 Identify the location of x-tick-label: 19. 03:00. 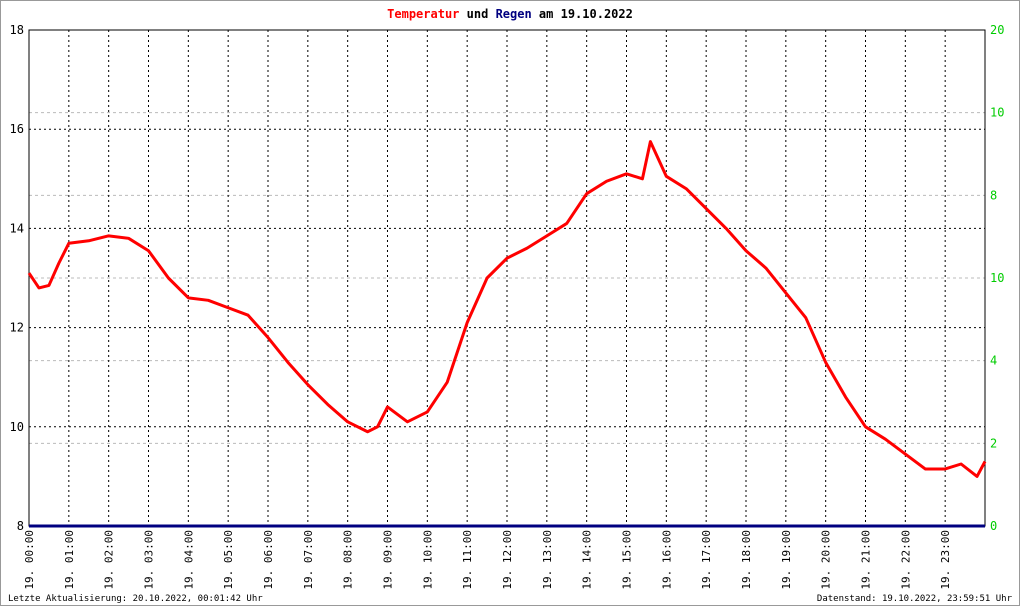
(149, 560).